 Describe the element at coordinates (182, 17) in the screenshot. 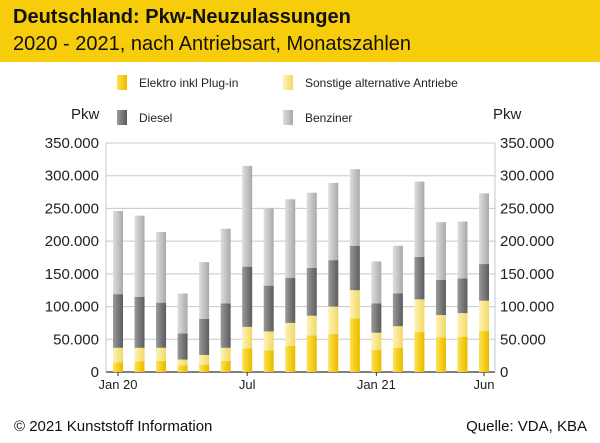

I see `chart-title: Deutschland: Pkw-Neuzulassungen` at that location.